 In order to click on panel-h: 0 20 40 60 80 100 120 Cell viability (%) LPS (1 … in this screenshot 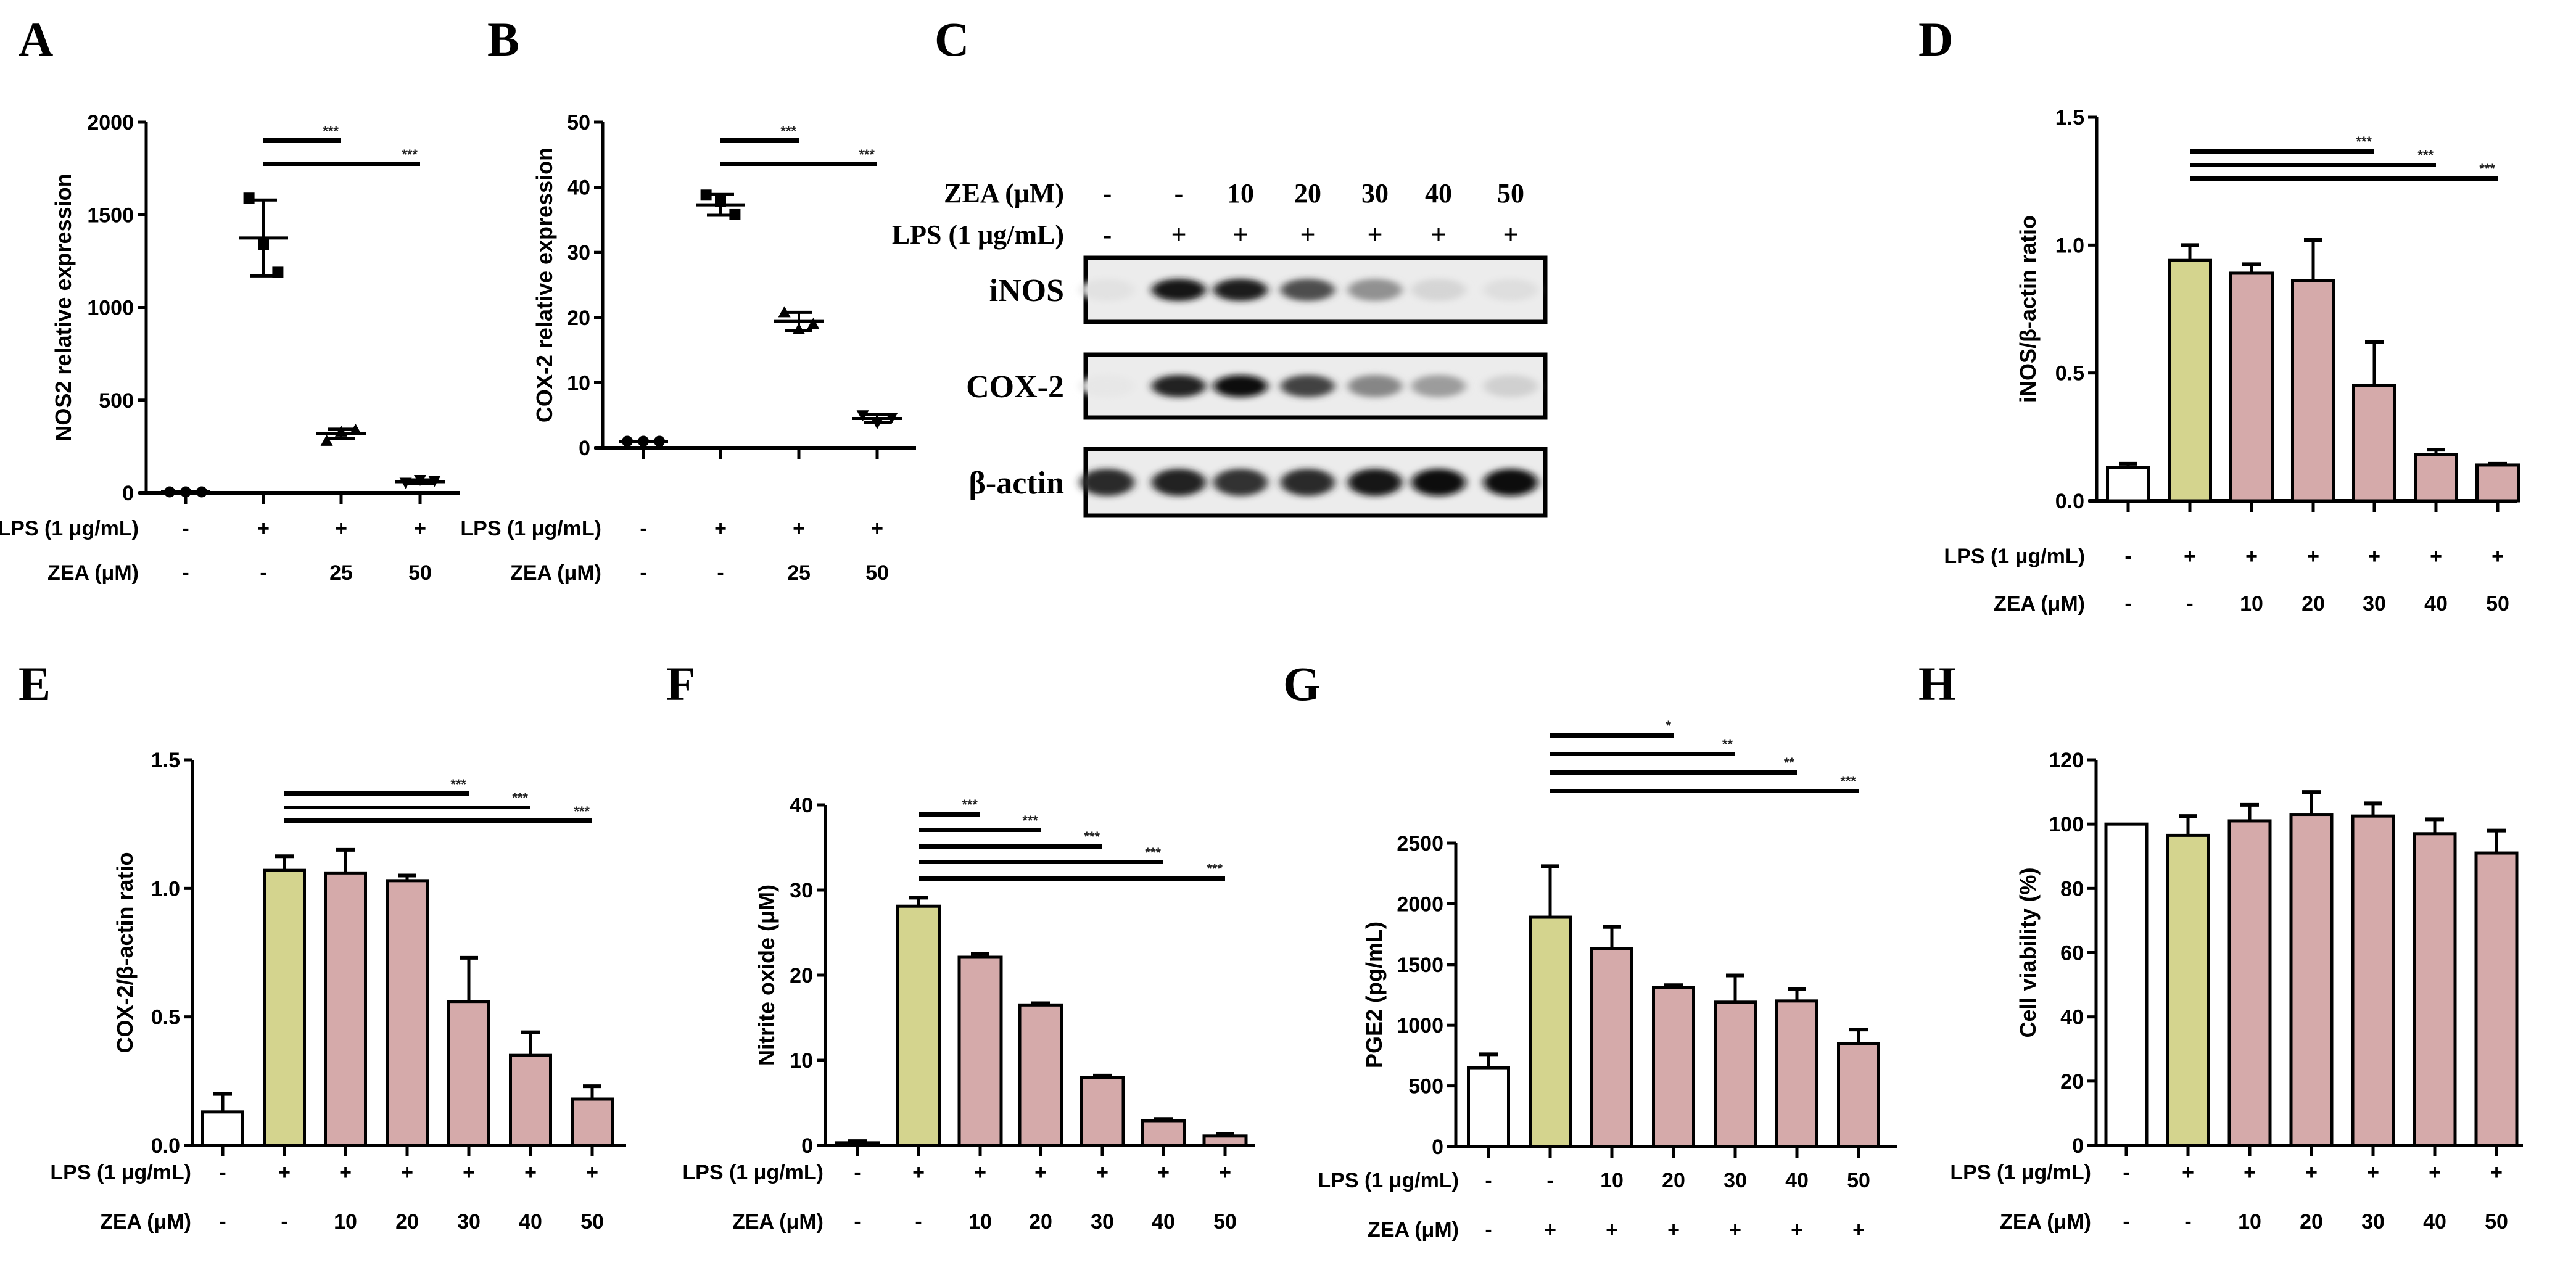, I will do `click(2236, 992)`.